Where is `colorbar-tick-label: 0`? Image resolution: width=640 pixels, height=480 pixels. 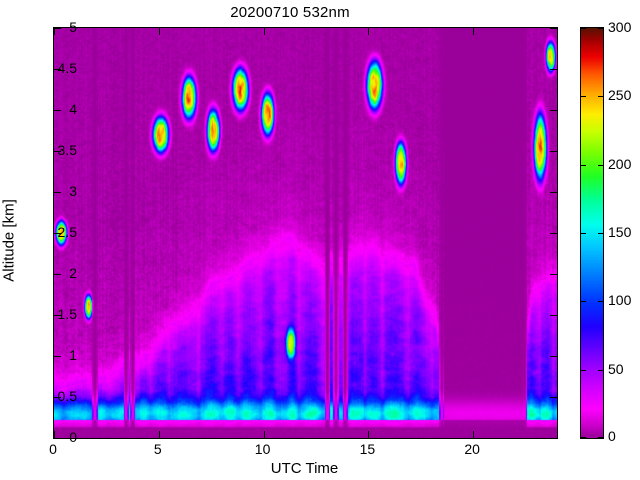
colorbar-tick-label: 0 is located at coordinates (612, 436).